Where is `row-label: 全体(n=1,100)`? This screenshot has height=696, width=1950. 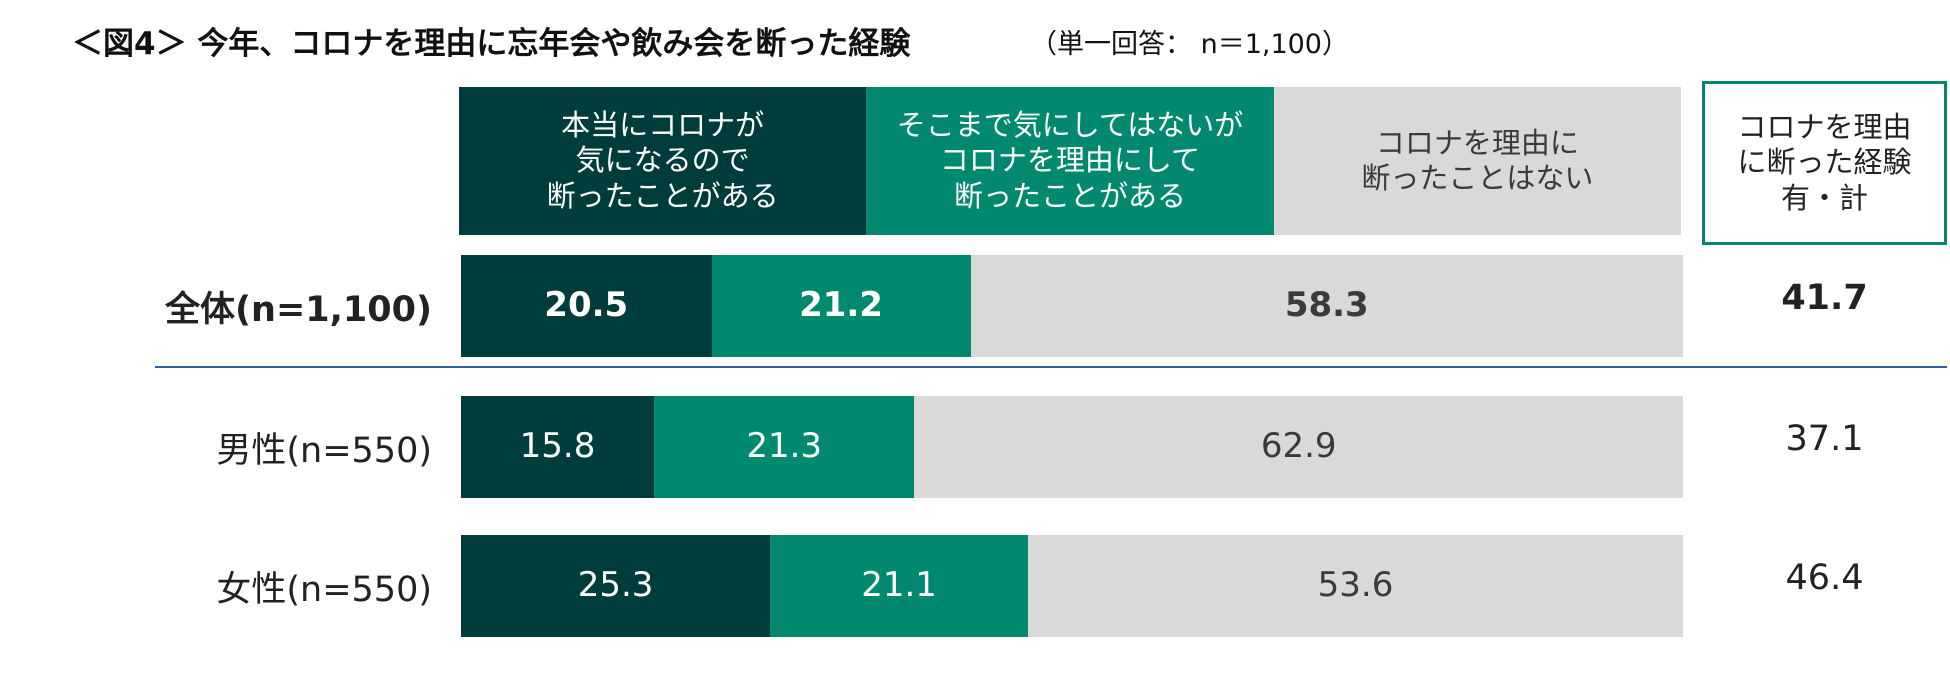 row-label: 全体(n=1,100) is located at coordinates (298, 309).